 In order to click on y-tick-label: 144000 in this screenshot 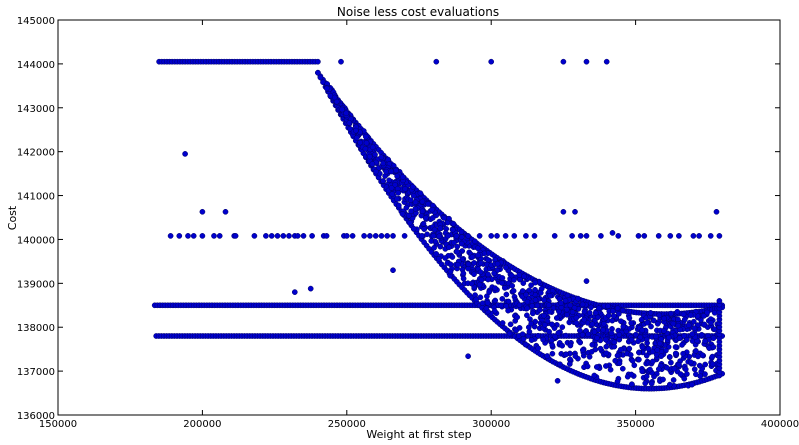, I will do `click(36, 65)`.